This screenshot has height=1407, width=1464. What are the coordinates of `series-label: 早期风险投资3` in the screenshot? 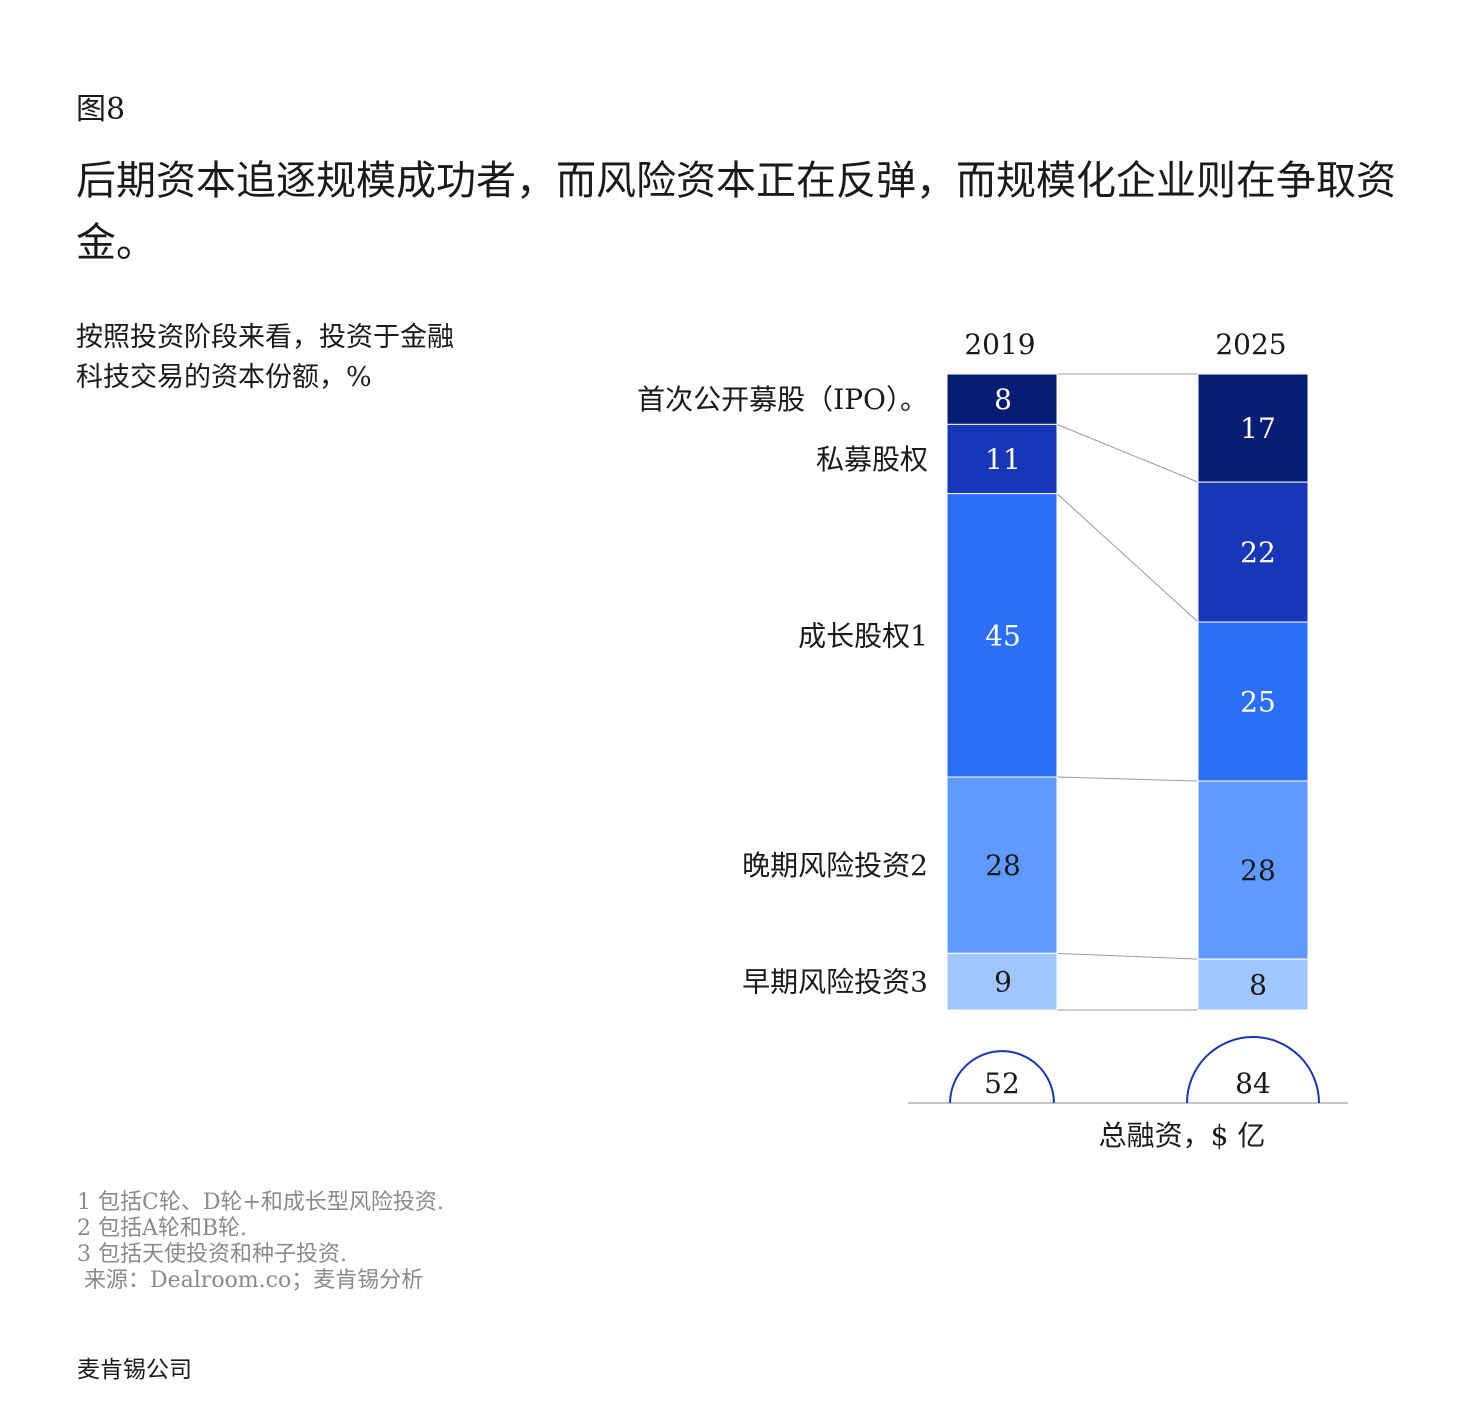 It's located at (835, 982).